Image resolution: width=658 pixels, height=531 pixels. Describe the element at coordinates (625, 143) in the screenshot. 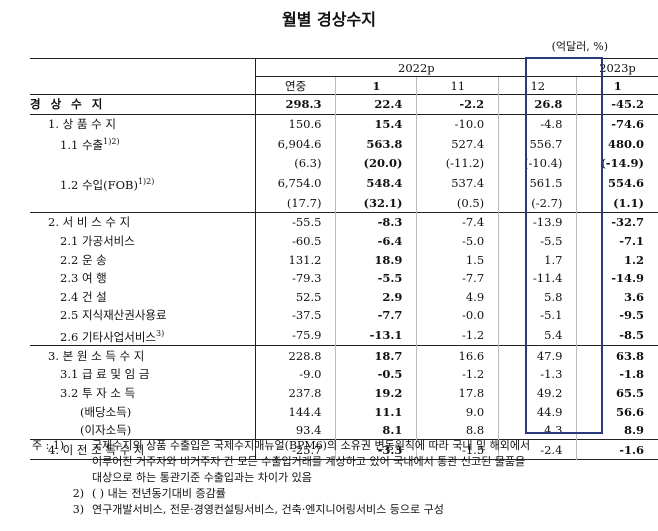

I see `row-value: 480.0` at that location.